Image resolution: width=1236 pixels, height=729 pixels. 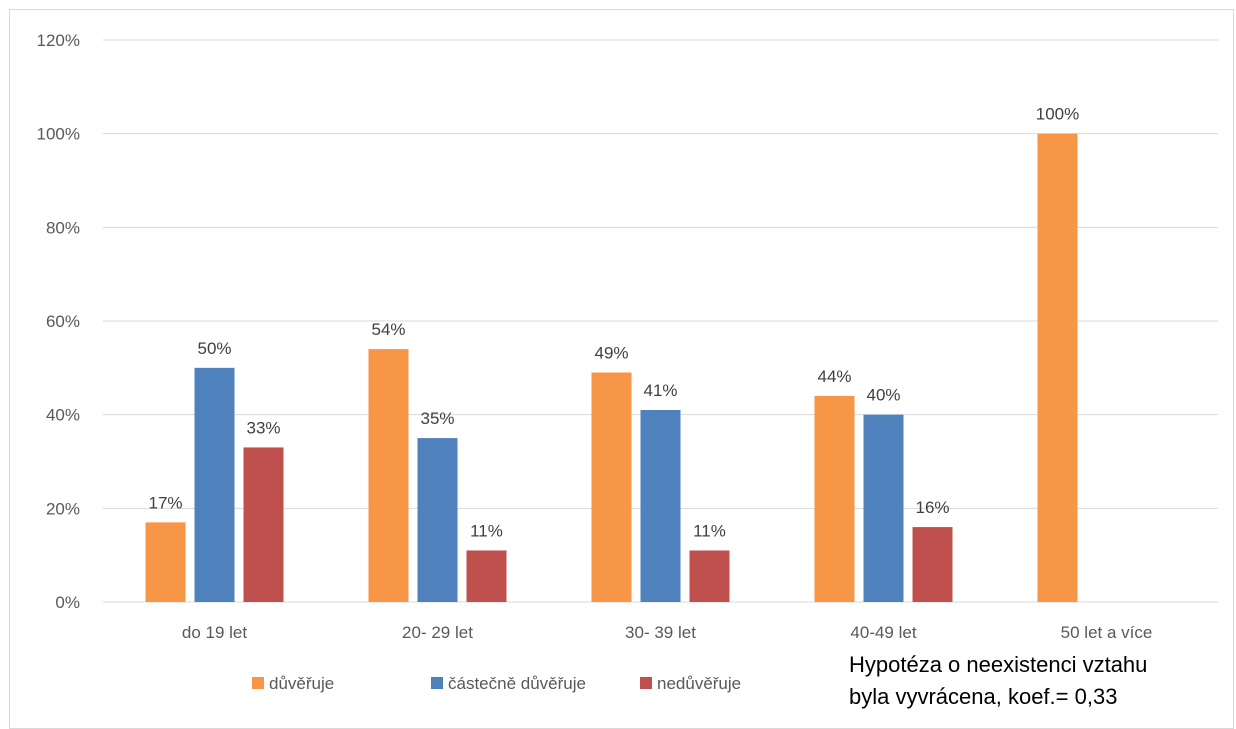 What do you see at coordinates (63, 508) in the screenshot?
I see `y-tick-label: 20%` at bounding box center [63, 508].